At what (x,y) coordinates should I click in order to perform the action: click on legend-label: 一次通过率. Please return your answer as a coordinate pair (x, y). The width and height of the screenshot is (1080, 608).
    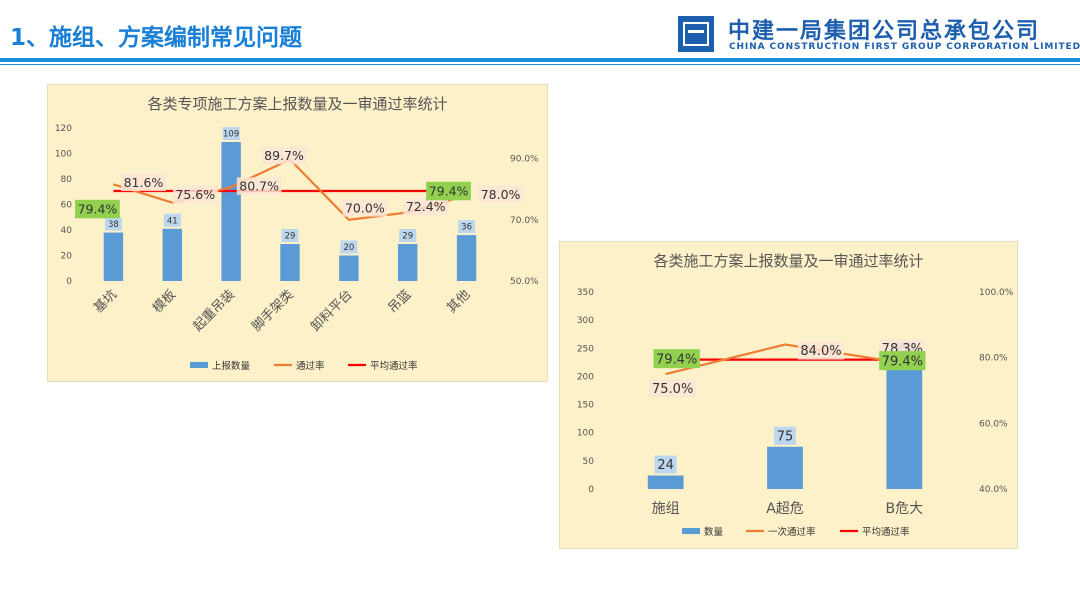
    Looking at the image, I should click on (792, 532).